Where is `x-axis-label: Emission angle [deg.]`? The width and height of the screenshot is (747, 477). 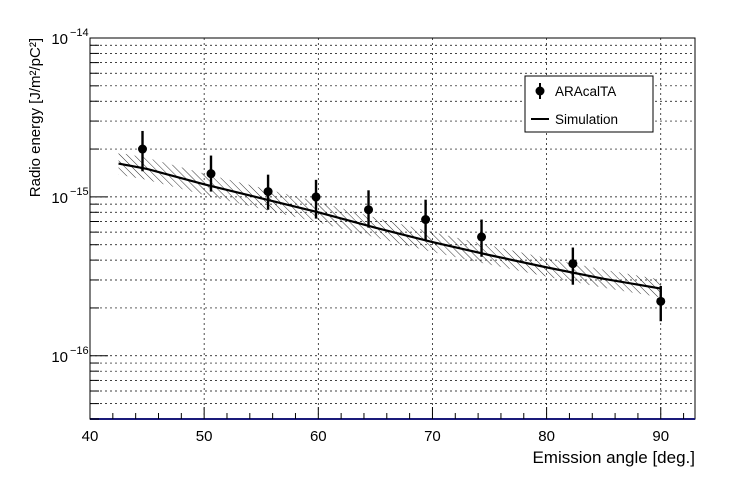 x-axis-label: Emission angle [deg.] is located at coordinates (613, 457).